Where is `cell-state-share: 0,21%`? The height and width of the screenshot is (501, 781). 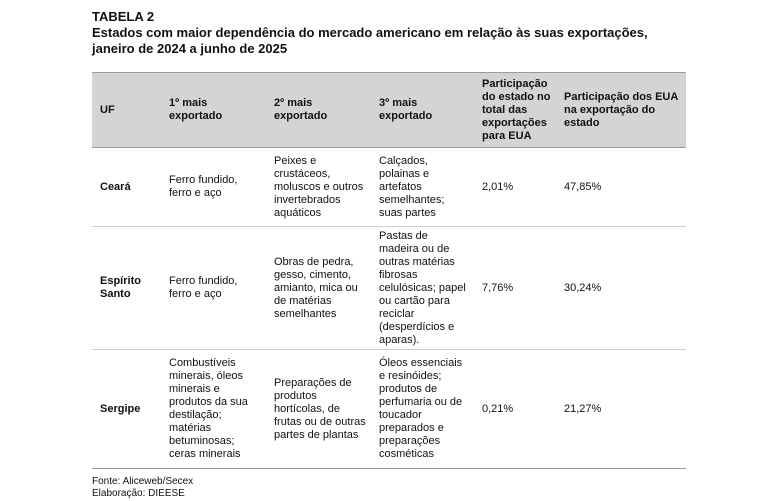 cell-state-share: 0,21% is located at coordinates (515, 409).